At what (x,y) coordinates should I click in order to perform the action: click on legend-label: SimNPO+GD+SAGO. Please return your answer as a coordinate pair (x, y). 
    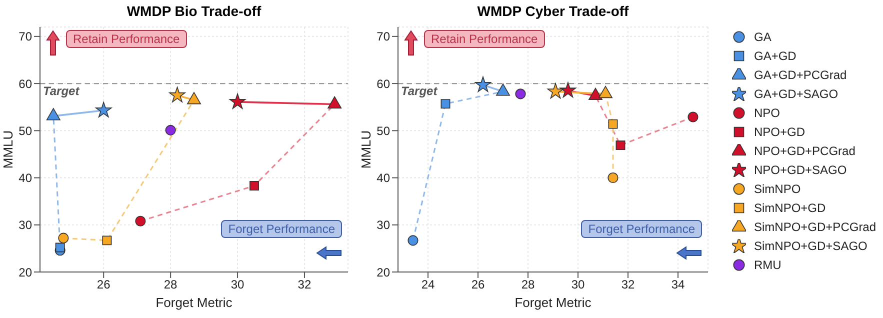
    Looking at the image, I should click on (811, 245).